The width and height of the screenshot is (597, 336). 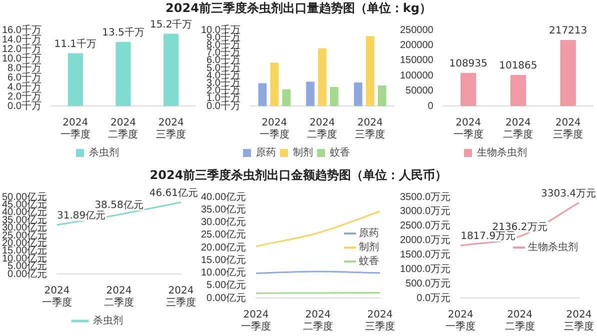 What do you see at coordinates (417, 30) in the screenshot?
I see `y-tick-label: 250000` at bounding box center [417, 30].